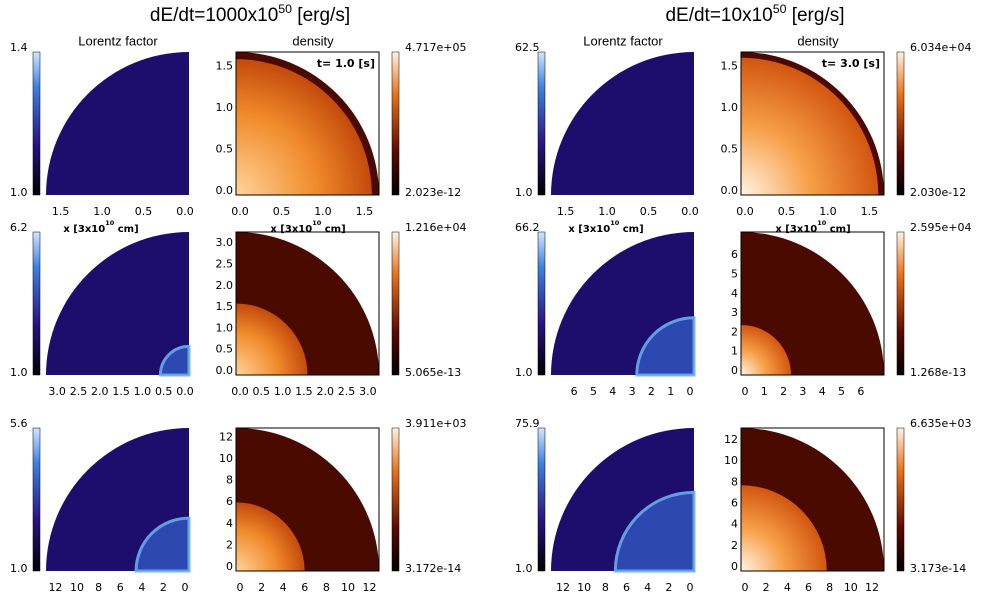 This screenshot has width=984, height=599. What do you see at coordinates (19, 423) in the screenshot?
I see `colorbar-max: 5.6` at bounding box center [19, 423].